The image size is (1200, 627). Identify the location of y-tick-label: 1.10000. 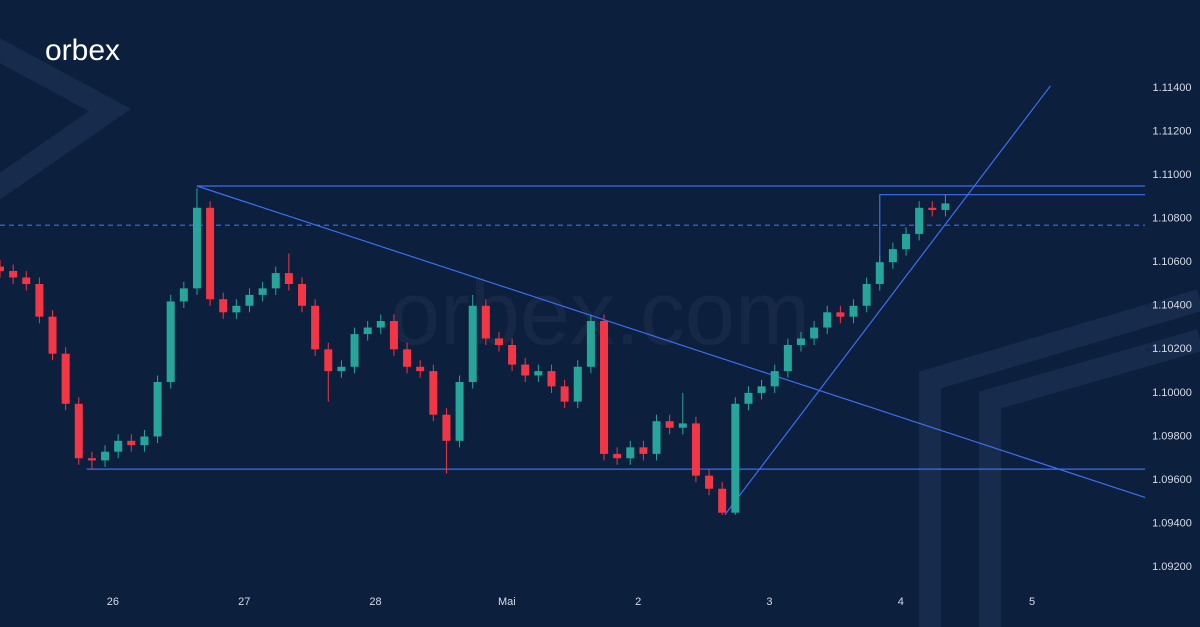
(1172, 393).